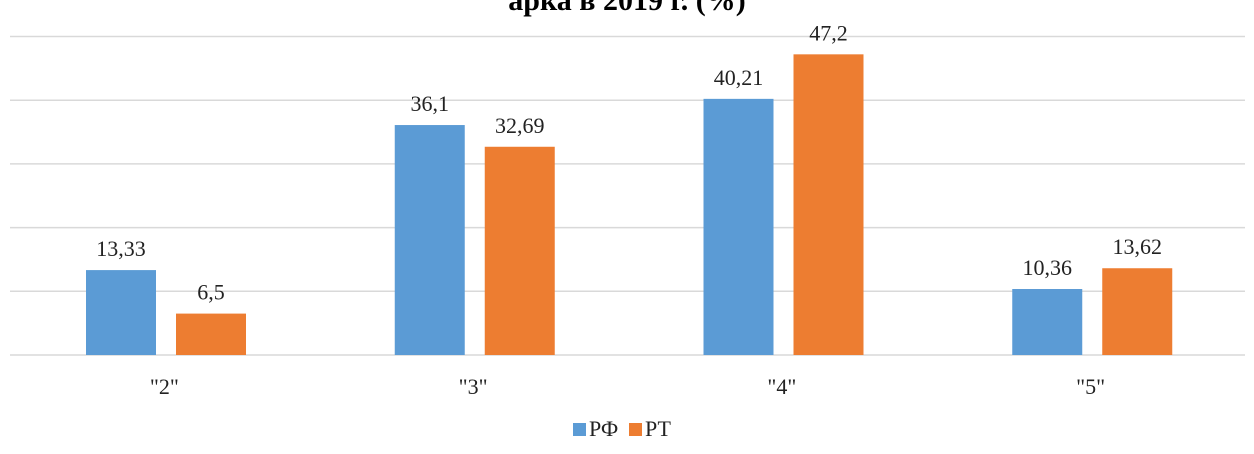  Describe the element at coordinates (211, 334) in the screenshot. I see `bar-РТ-2` at that location.